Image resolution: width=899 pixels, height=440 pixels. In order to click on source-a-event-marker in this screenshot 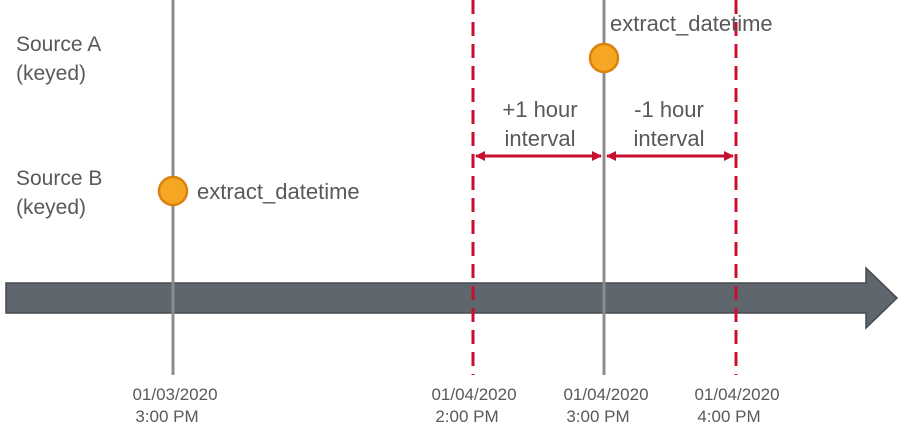, I will do `click(604, 58)`.